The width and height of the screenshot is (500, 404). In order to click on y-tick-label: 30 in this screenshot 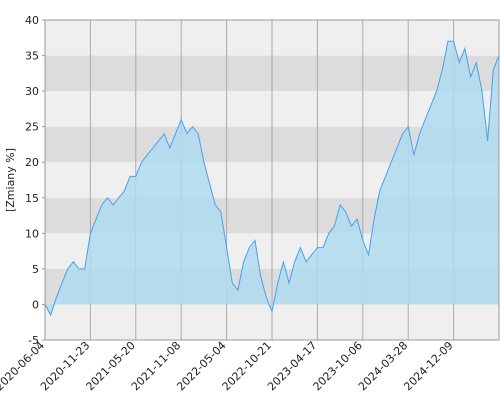, I will do `click(32, 91)`.